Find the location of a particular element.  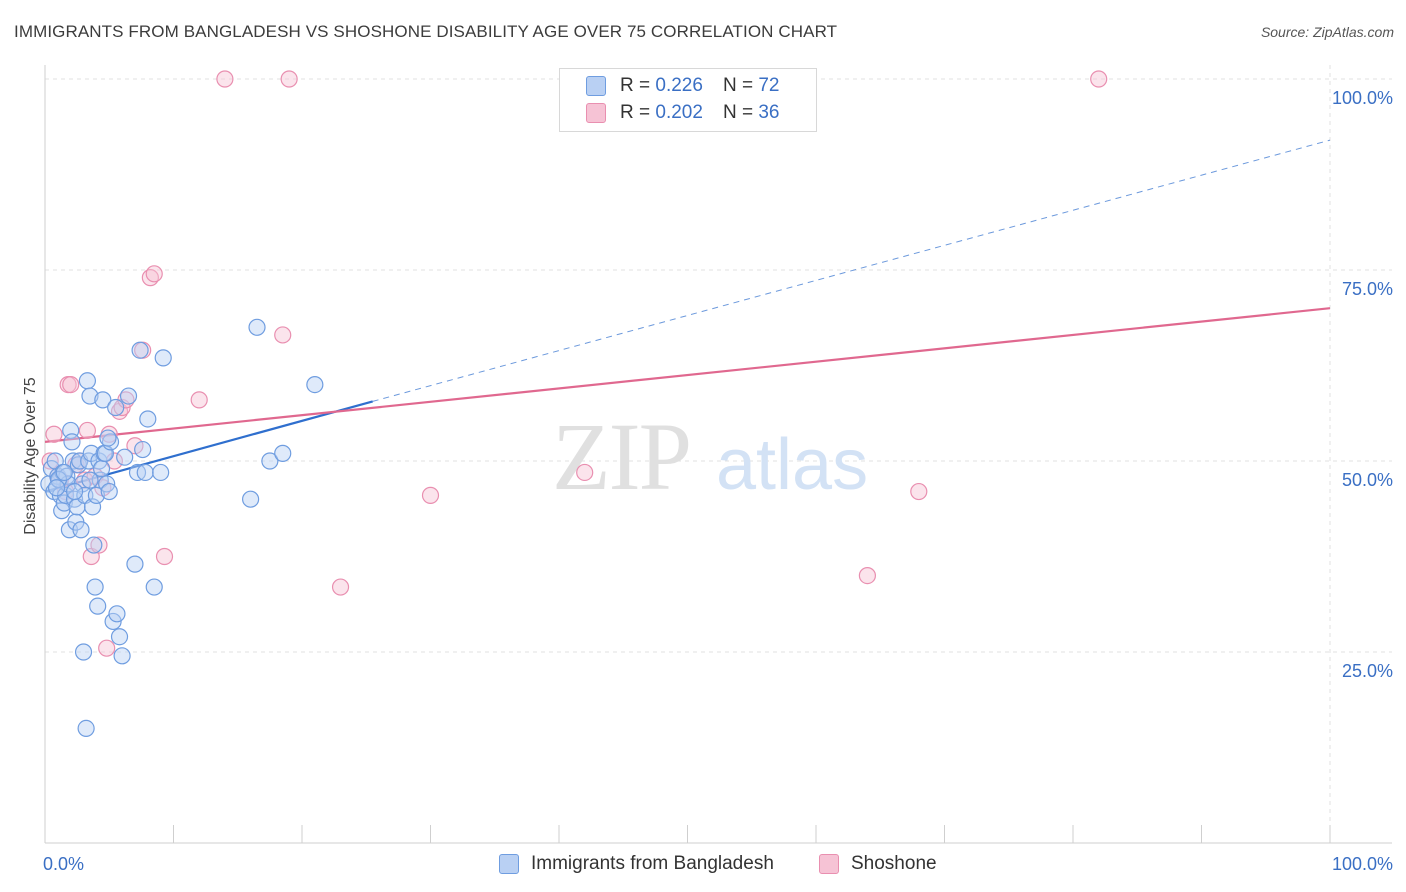

y-tick-label: 75.0% is located at coordinates (1367, 289).